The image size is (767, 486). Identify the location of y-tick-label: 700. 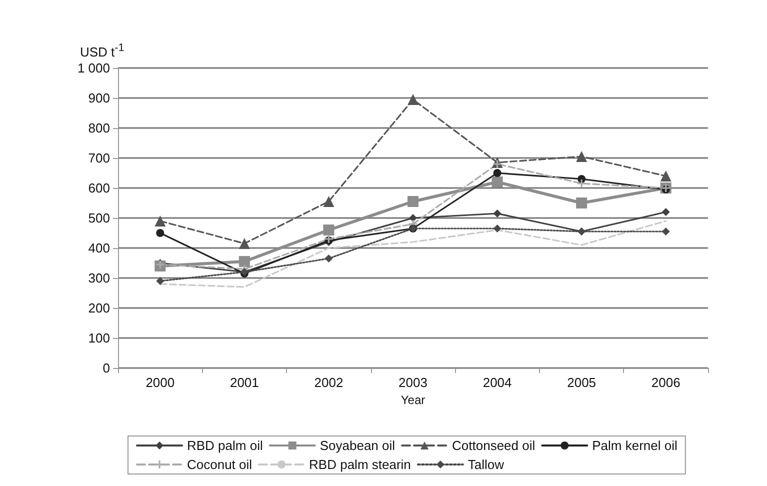
(99, 158).